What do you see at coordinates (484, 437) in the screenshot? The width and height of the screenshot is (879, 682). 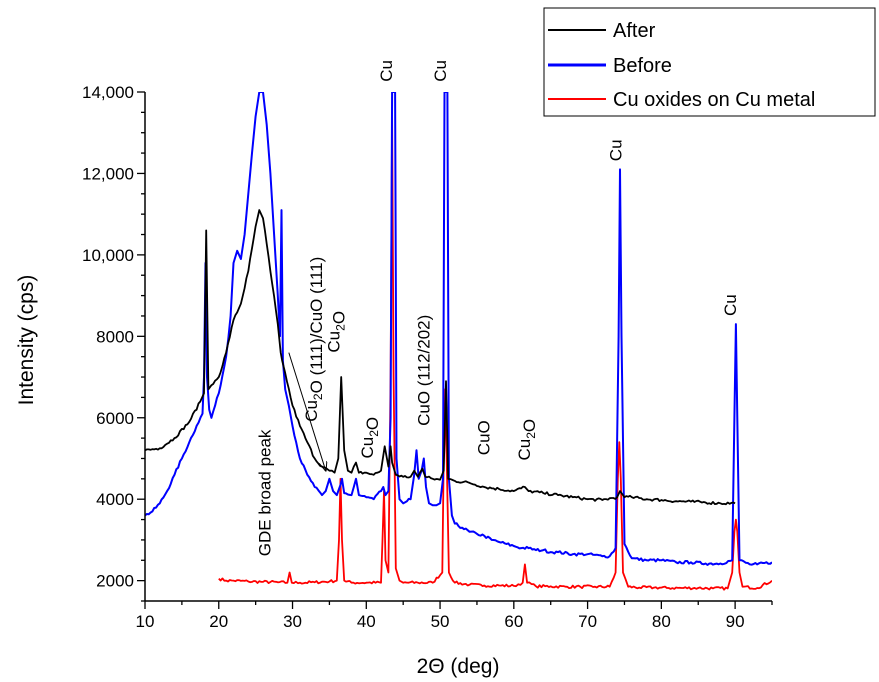 I see `peak-label: CuO` at bounding box center [484, 437].